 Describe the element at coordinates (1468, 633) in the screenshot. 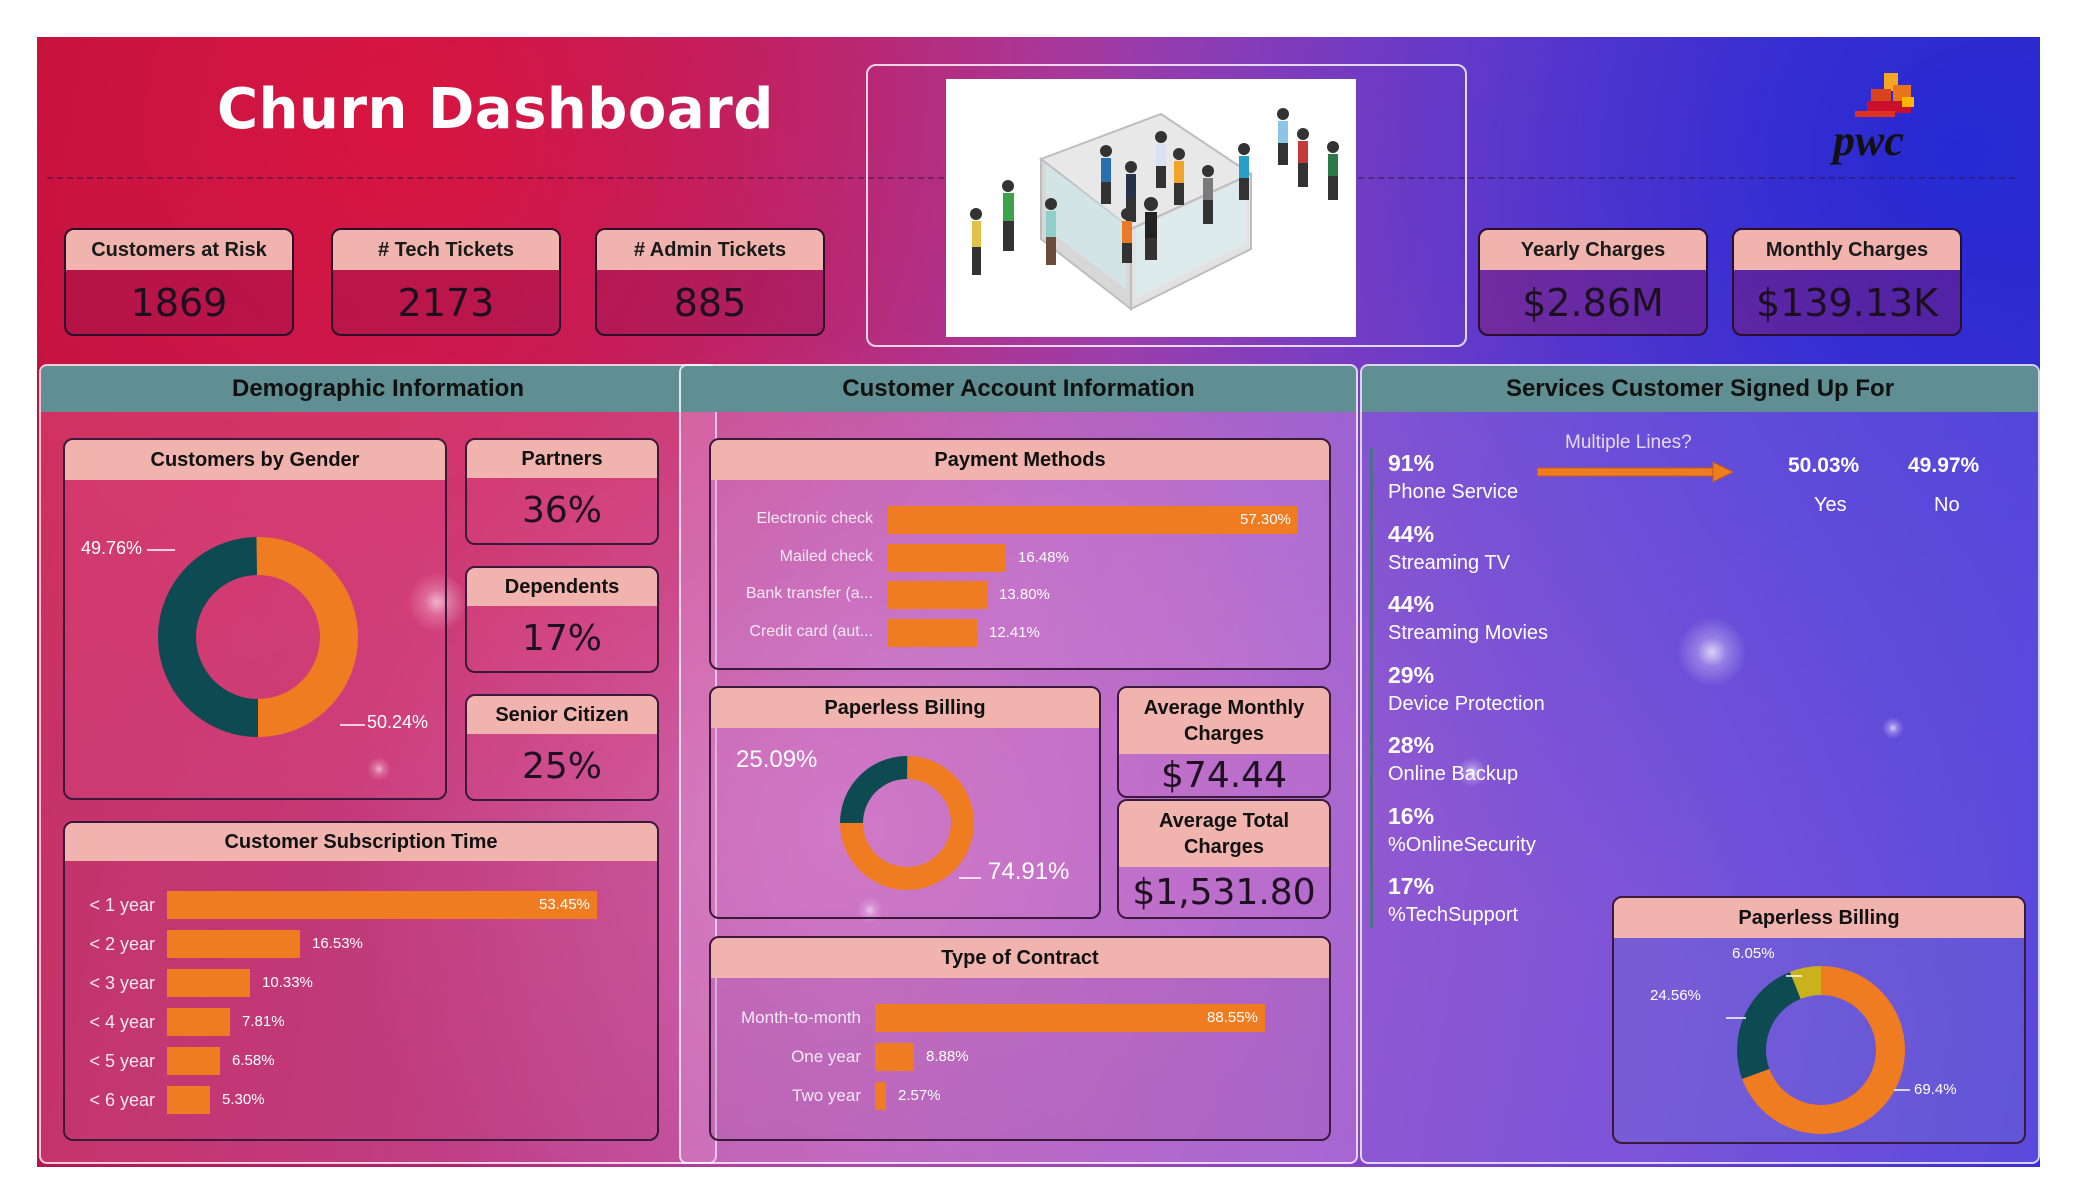

I see `service-name: Streaming Movies` at that location.